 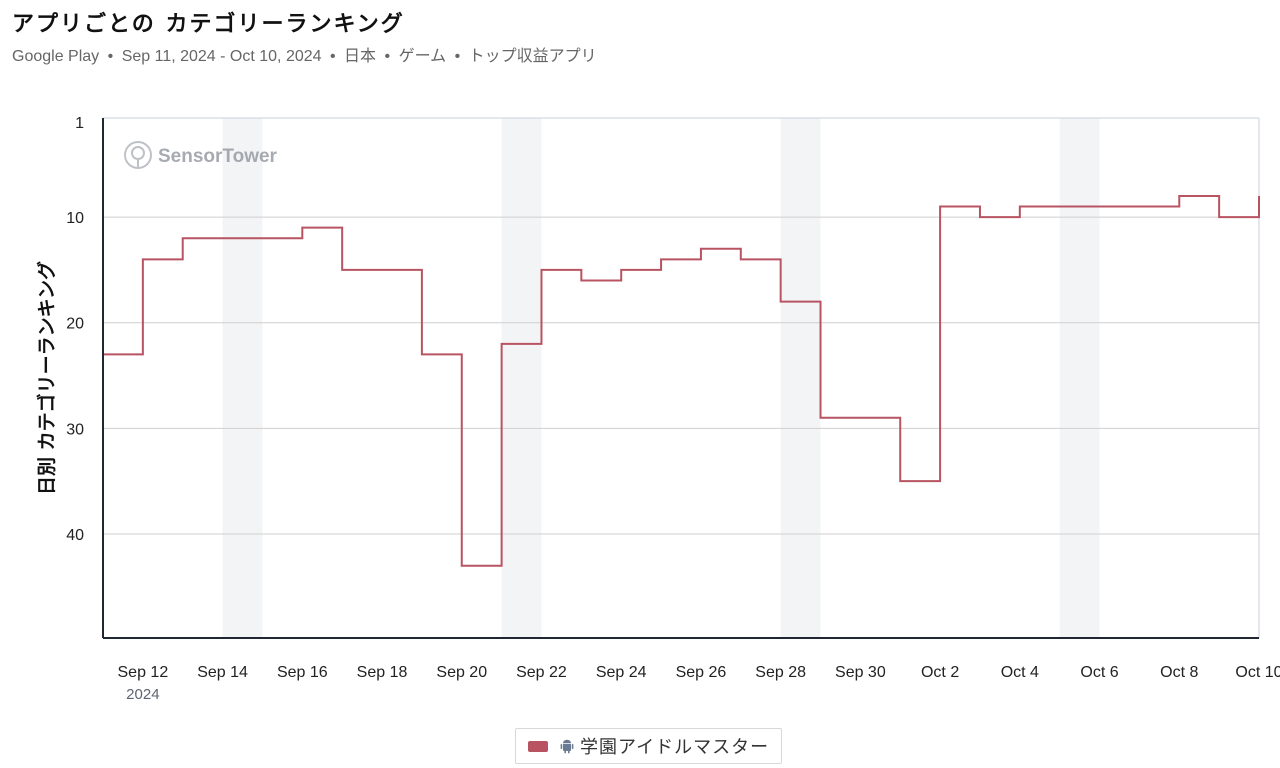 What do you see at coordinates (1099, 672) in the screenshot?
I see `x-tick-label: Oct 6` at bounding box center [1099, 672].